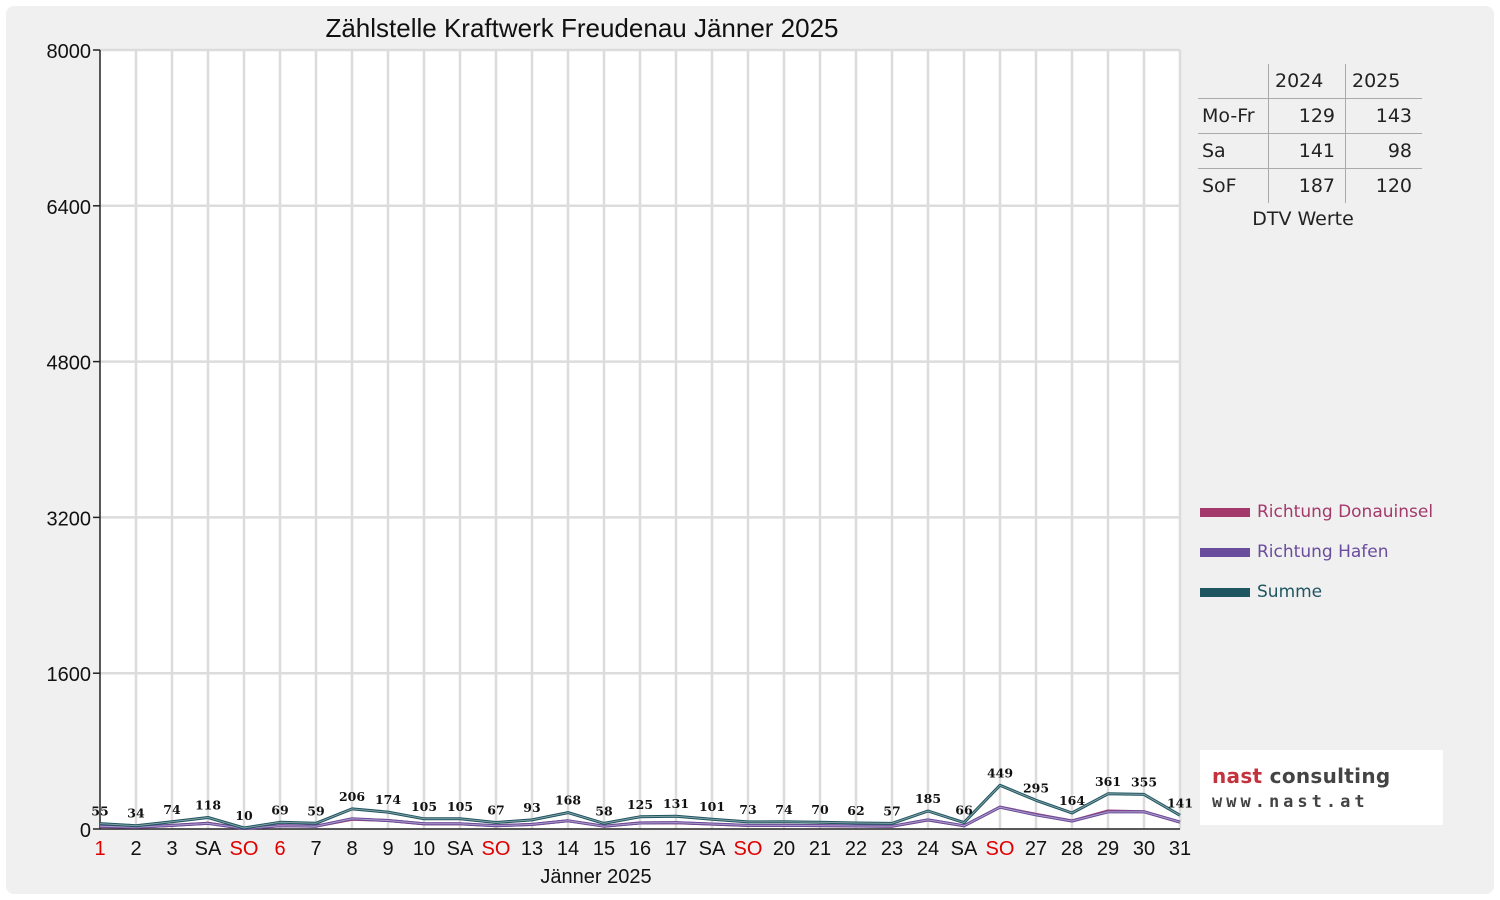 Image resolution: width=1500 pixels, height=900 pixels. I want to click on dtv-cell-2024: 187, so click(1307, 185).